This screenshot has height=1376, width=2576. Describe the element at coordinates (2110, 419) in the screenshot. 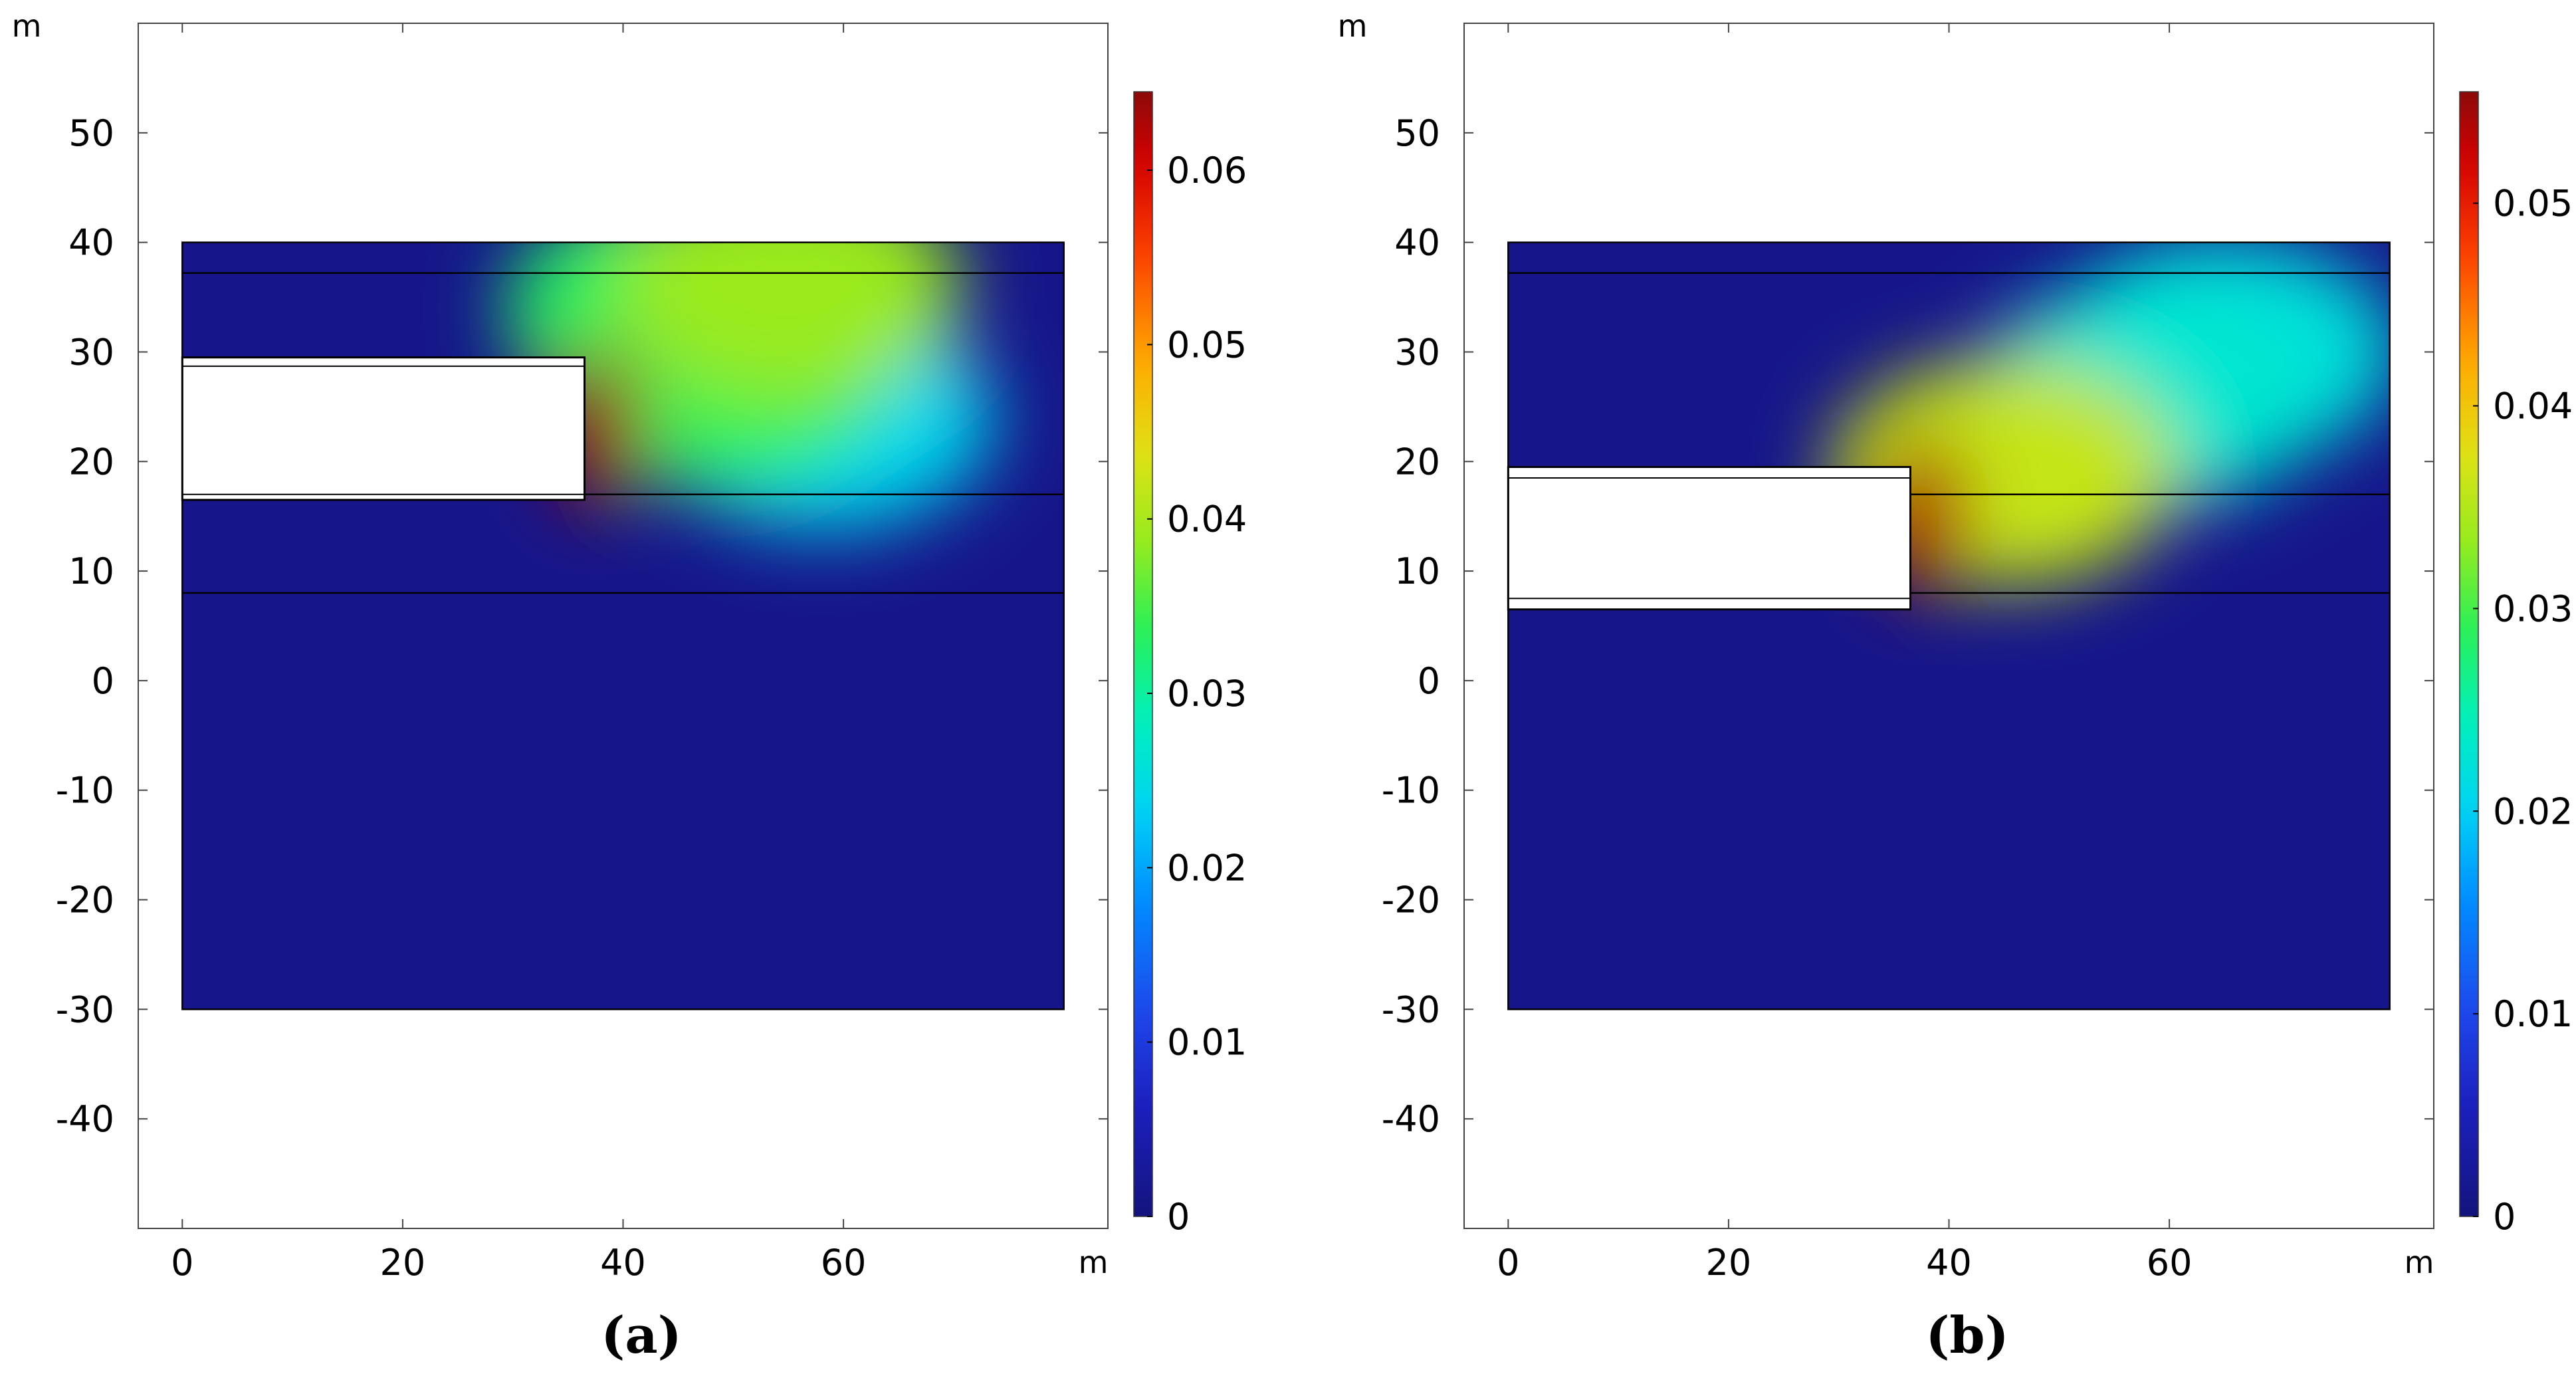

I see `field-blobs` at that location.